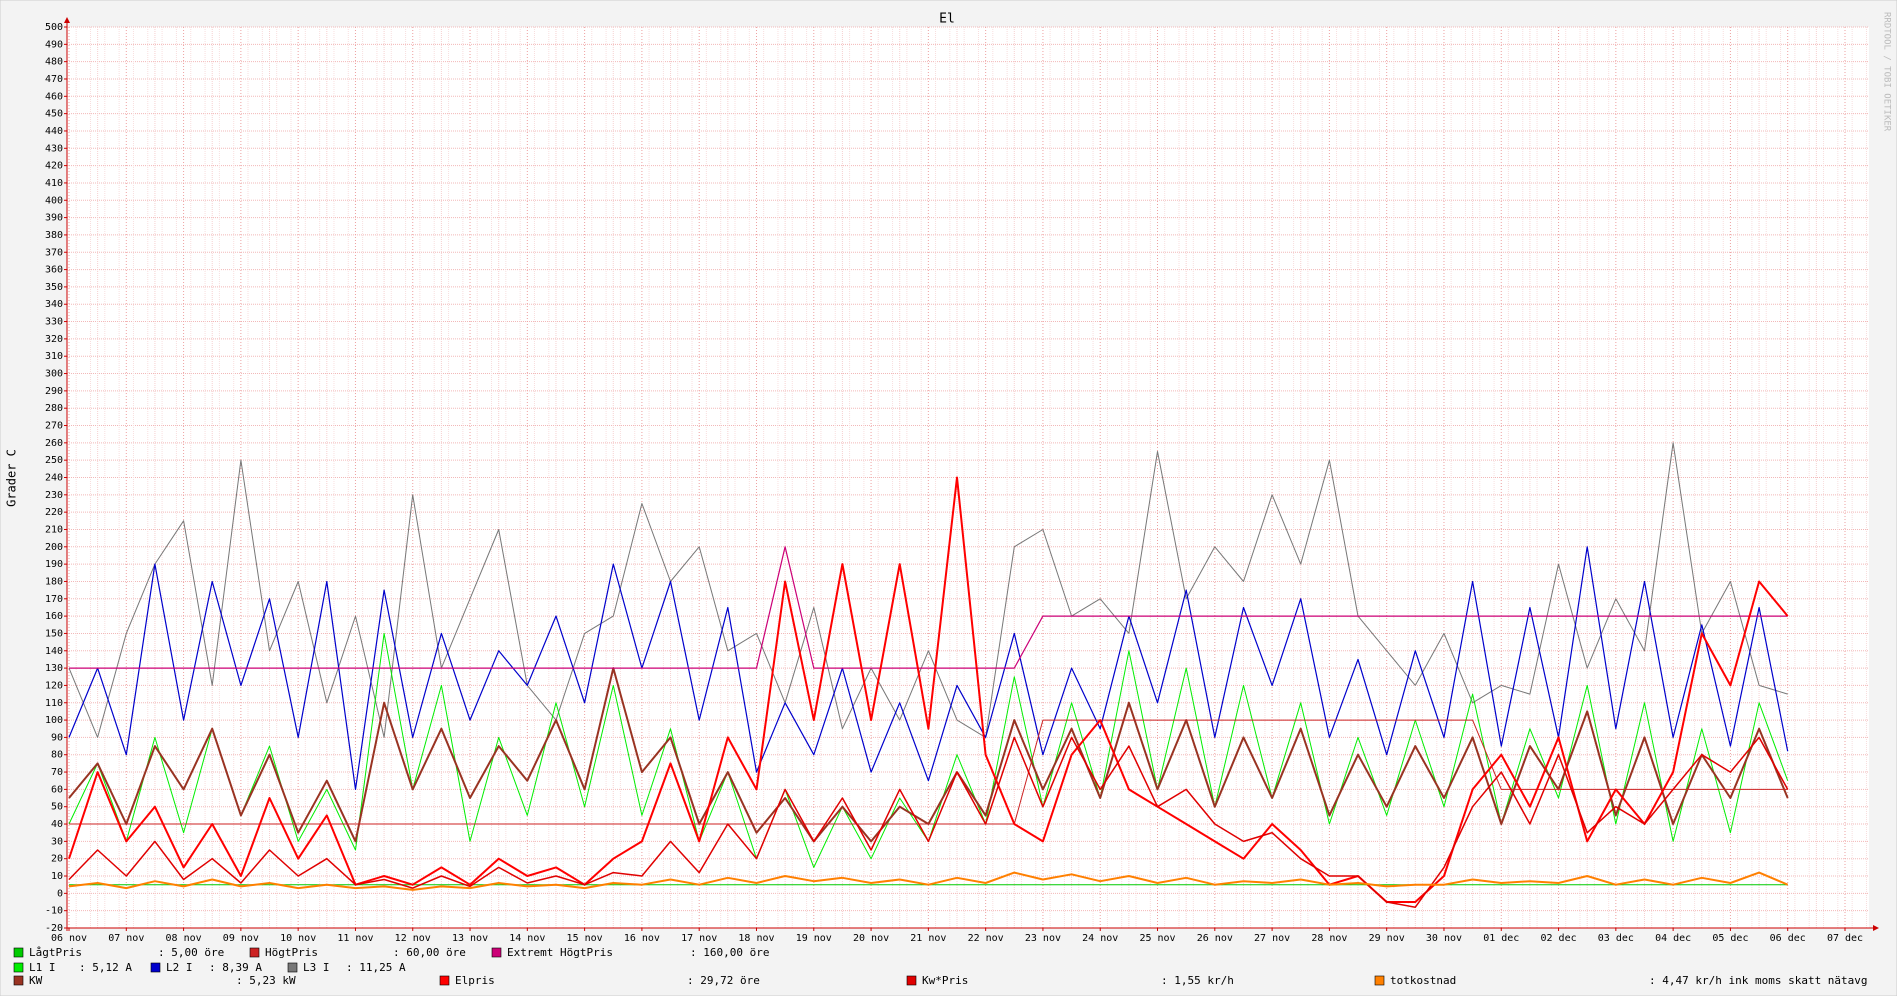 Image resolution: width=1897 pixels, height=996 pixels. What do you see at coordinates (179, 967) in the screenshot?
I see `legend-label: L2 I` at bounding box center [179, 967].